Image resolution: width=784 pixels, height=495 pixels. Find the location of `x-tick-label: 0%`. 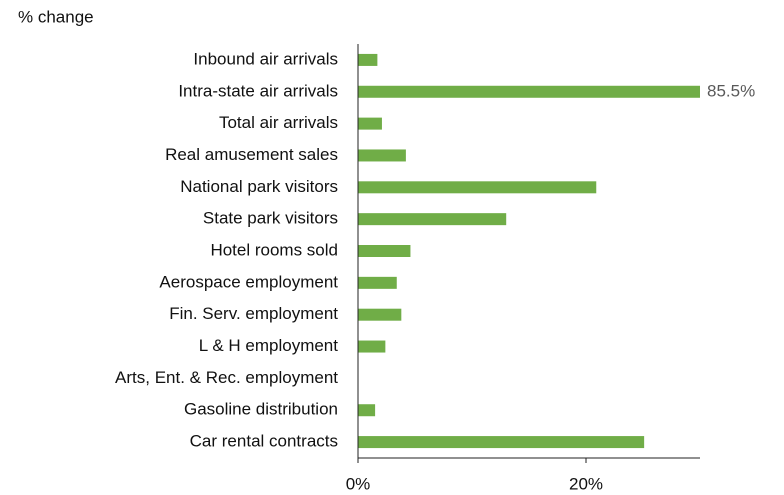

x-tick-label: 0% is located at coordinates (358, 483).